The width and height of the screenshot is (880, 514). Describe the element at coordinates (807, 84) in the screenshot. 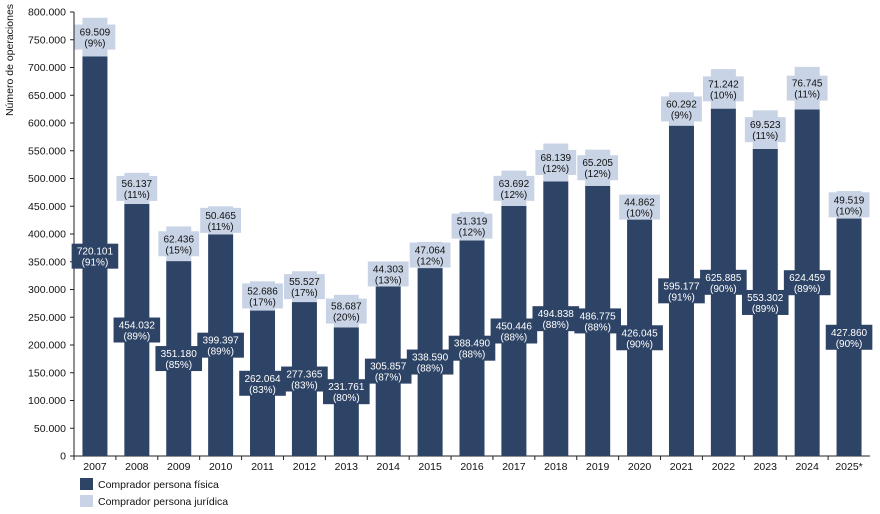

I see `data-label-juridica-value: 76.745` at that location.